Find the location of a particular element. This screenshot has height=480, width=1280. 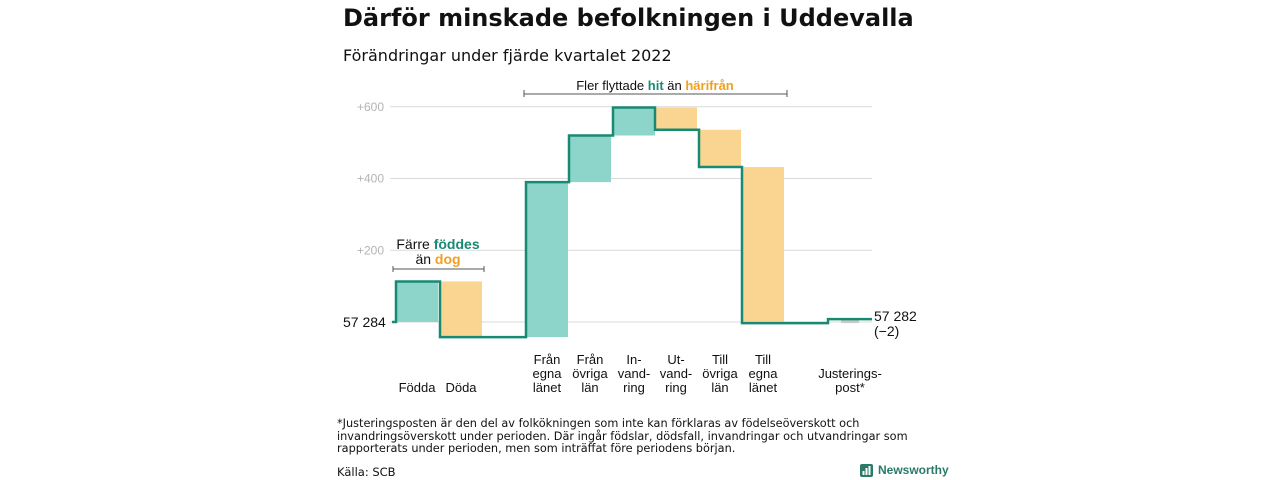

category-label: Födda is located at coordinates (418, 387).